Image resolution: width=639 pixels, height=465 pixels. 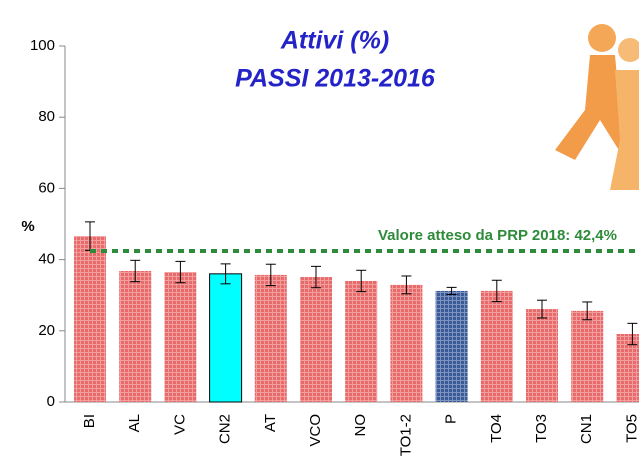 What do you see at coordinates (42, 45) in the screenshot?
I see `y-tick-label: 100` at bounding box center [42, 45].